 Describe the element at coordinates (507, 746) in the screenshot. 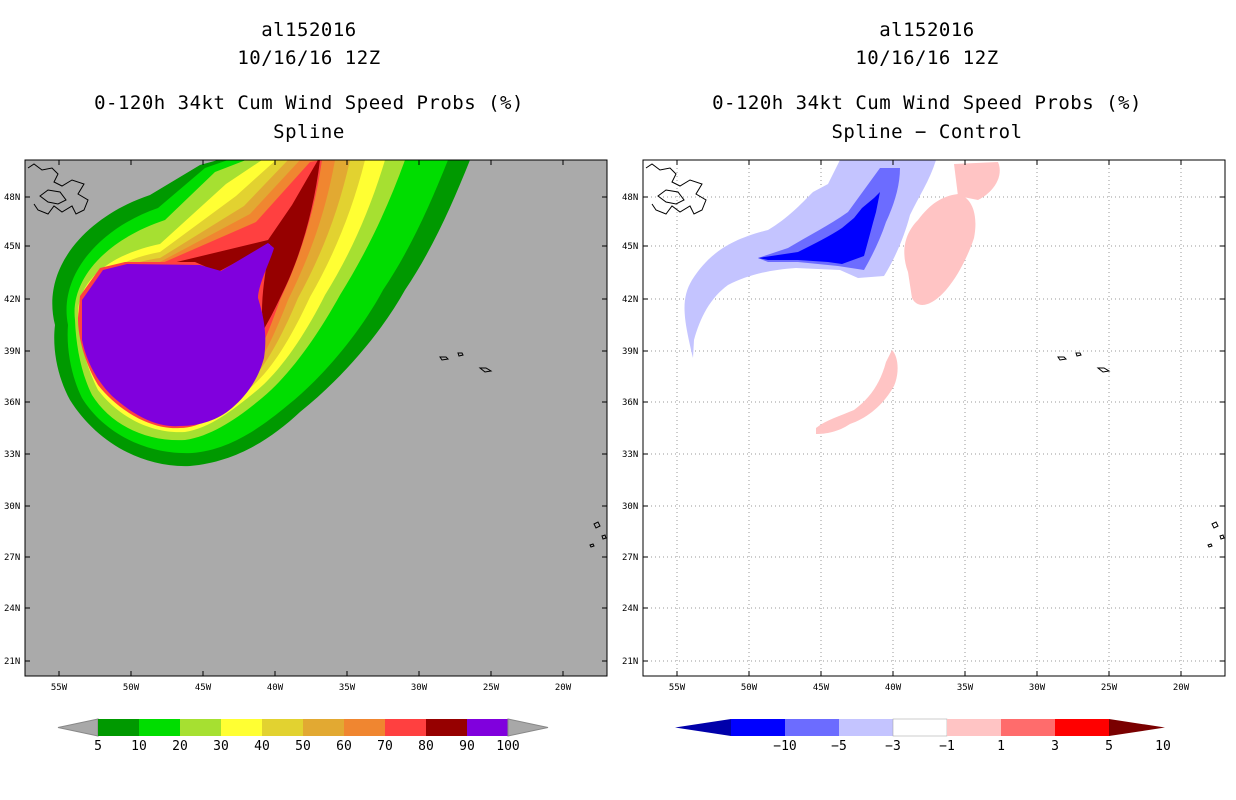

I see `colorbar-label: 100` at that location.